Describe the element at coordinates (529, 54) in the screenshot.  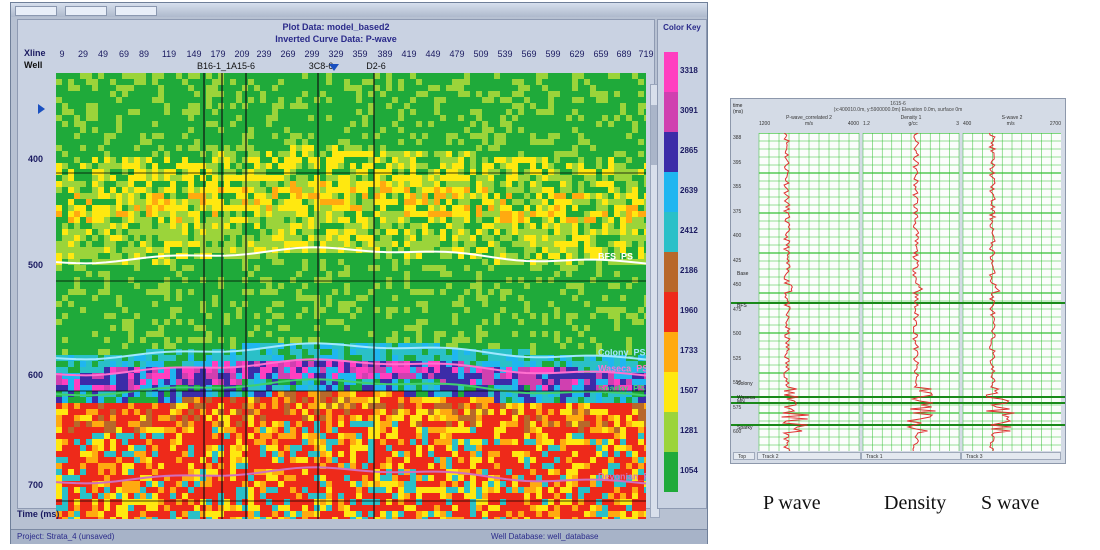
I see `xline-tick: 569` at that location.